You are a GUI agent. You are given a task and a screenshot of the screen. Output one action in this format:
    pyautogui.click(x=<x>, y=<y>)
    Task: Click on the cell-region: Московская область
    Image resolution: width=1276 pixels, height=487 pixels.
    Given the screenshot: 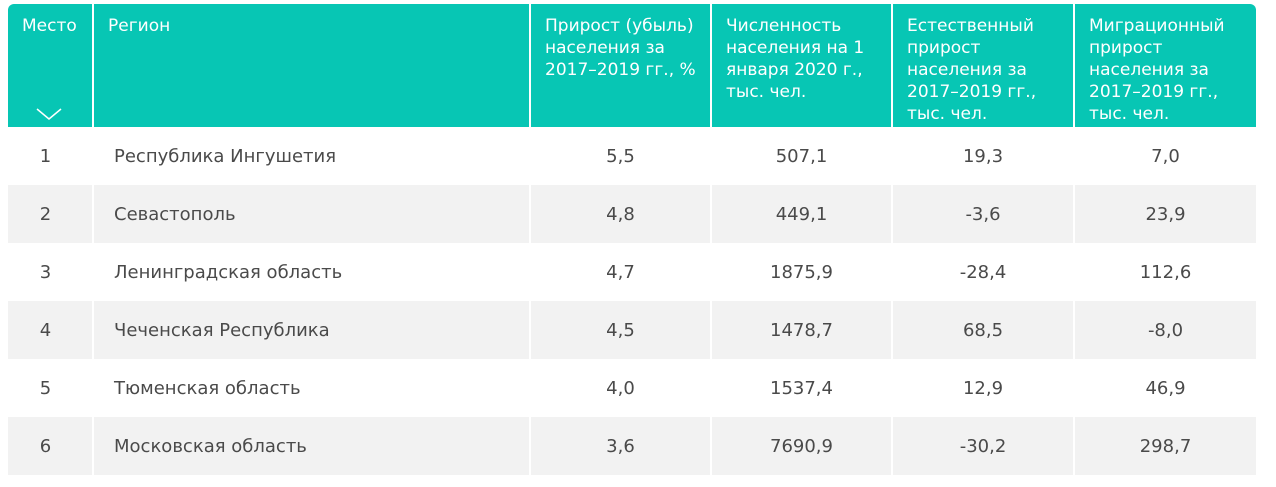 What is the action you would take?
    pyautogui.click(x=312, y=446)
    